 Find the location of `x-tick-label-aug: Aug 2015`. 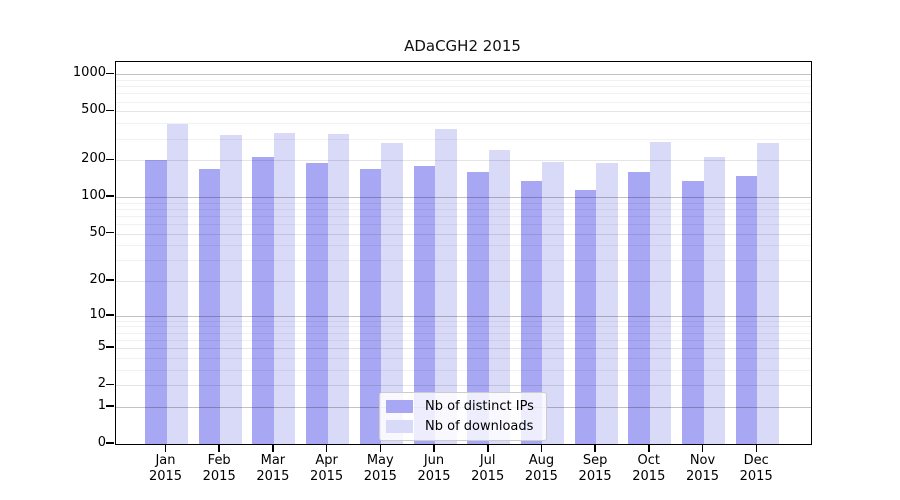

x-tick-label-aug: Aug 2015 is located at coordinates (541, 468).